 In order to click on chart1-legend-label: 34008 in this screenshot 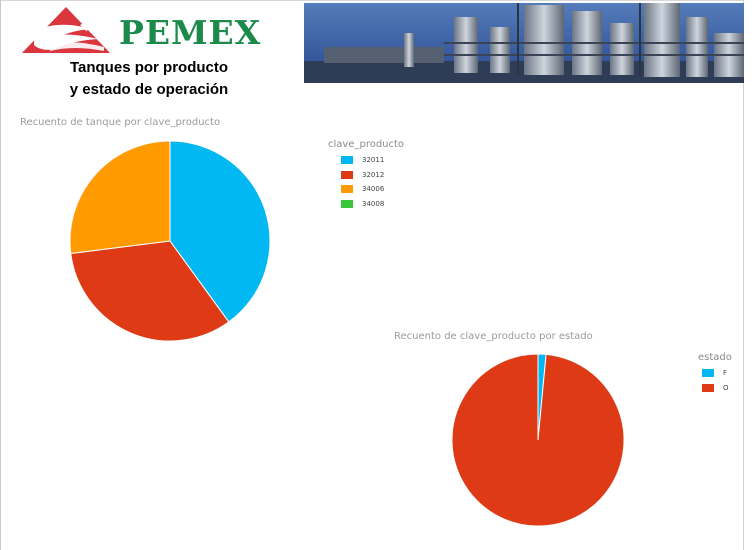, I will do `click(373, 203)`.